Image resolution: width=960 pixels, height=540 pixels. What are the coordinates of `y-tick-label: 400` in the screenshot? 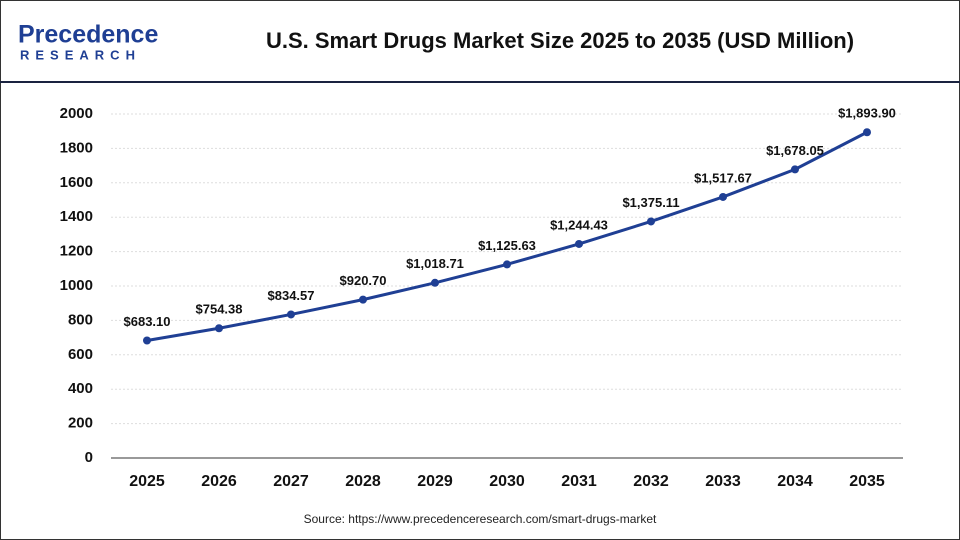 It's located at (80, 388).